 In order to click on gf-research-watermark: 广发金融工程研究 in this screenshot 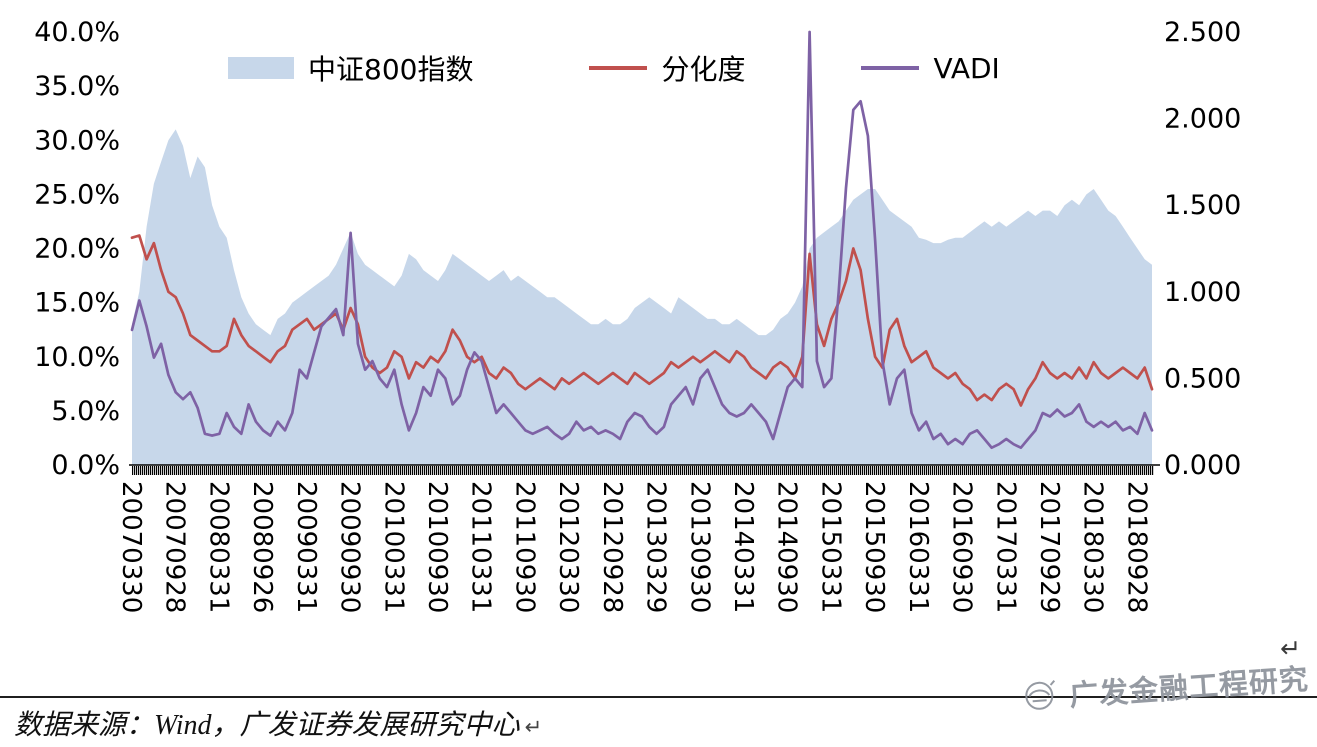, I will do `click(1165, 687)`.